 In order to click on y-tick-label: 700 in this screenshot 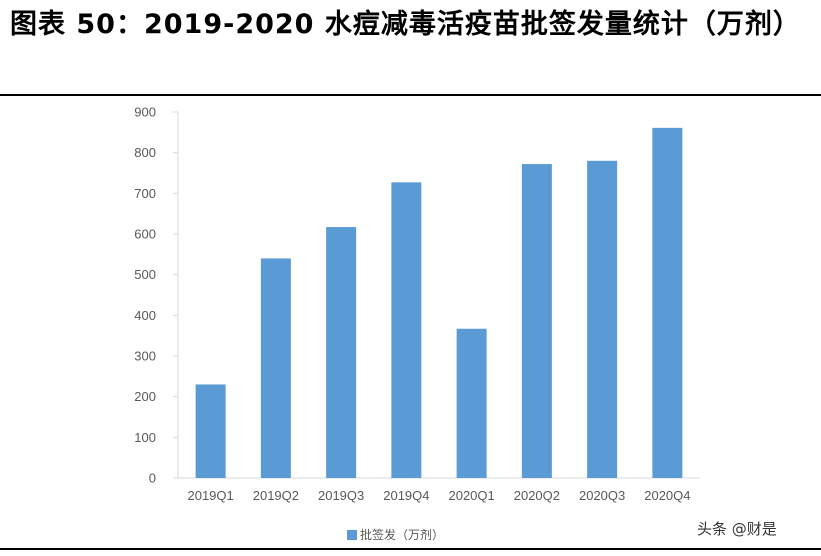, I will do `click(145, 193)`.